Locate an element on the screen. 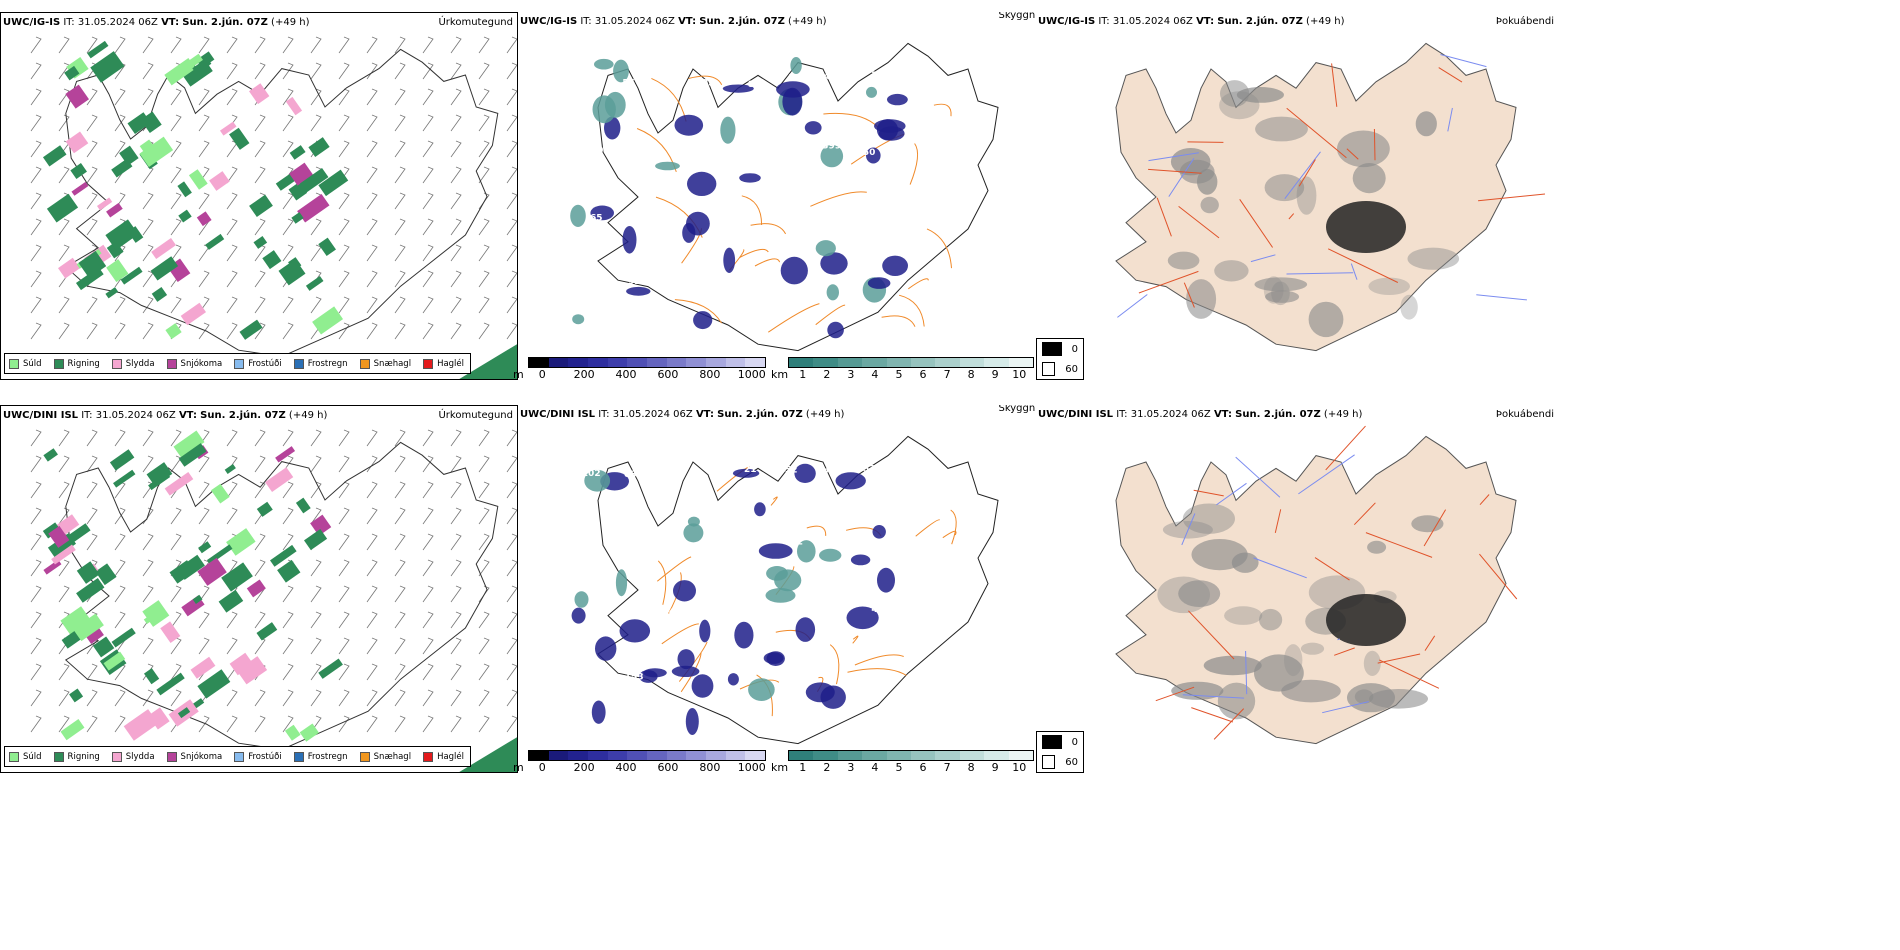 The image size is (1900, 950). model-name: UWC/DINI ISL is located at coordinates (41, 415).